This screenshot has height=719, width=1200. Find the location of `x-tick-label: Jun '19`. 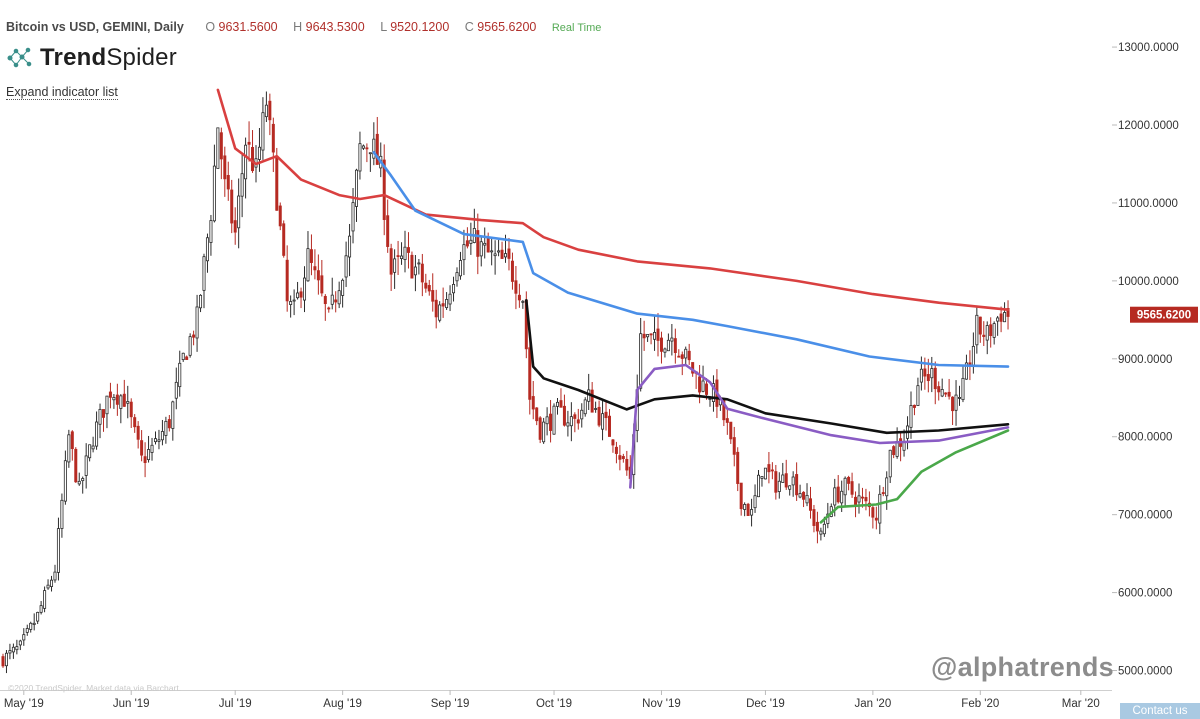

x-tick-label: Jun '19 is located at coordinates (131, 704).